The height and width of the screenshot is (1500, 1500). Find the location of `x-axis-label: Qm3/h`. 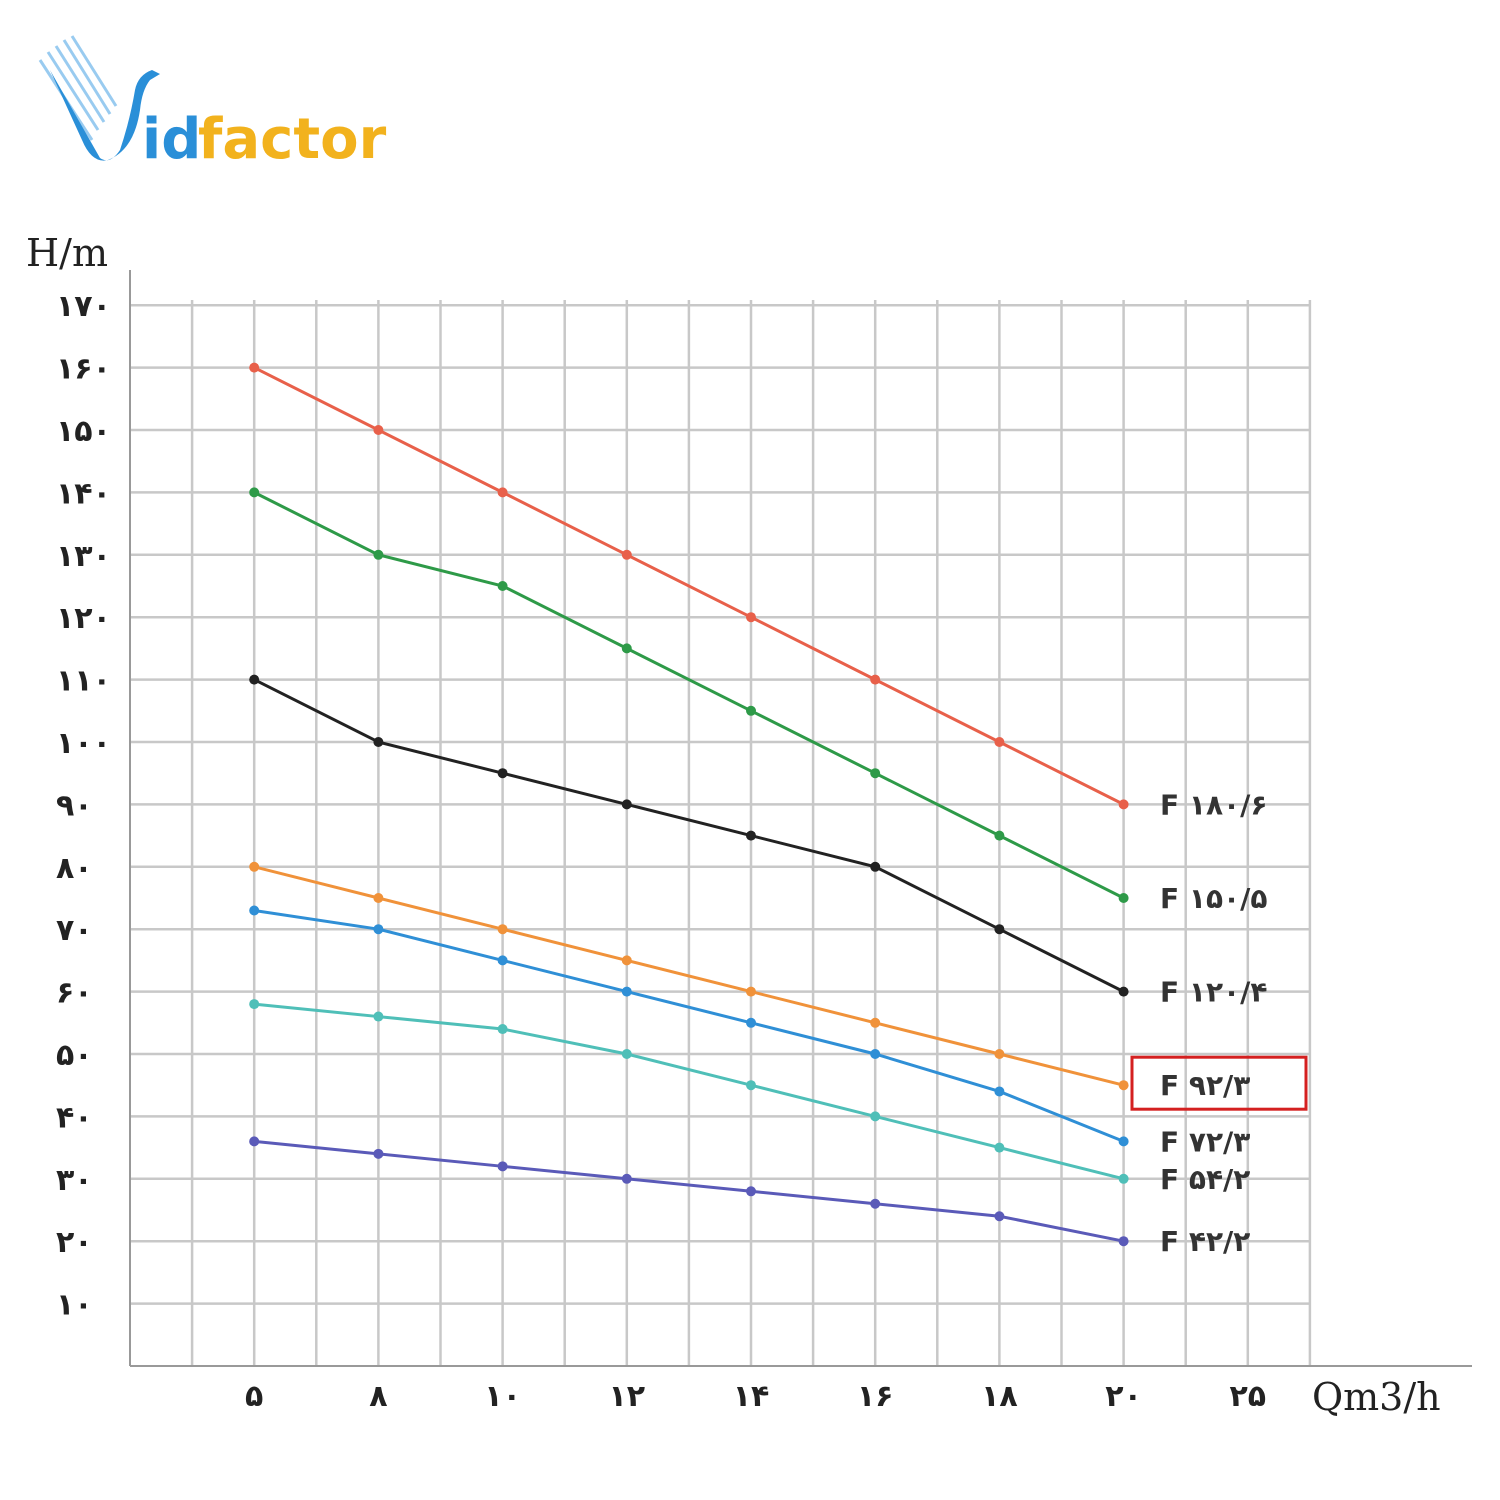

x-axis-label: Qm3/h is located at coordinates (1376, 1397).